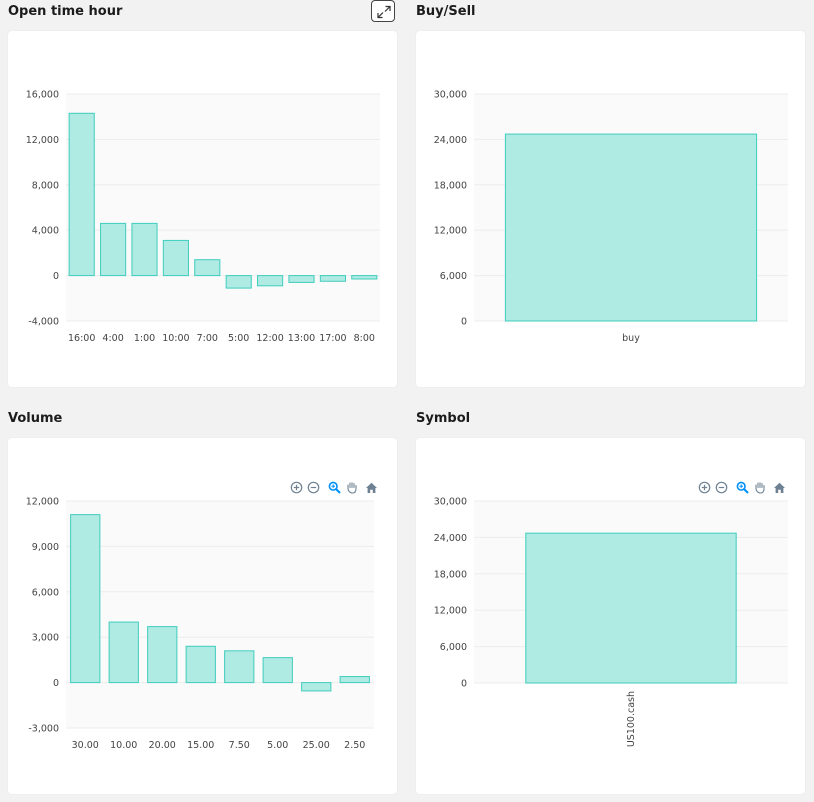 The image size is (814, 802). I want to click on x-tick-label: 15.00, so click(200, 745).